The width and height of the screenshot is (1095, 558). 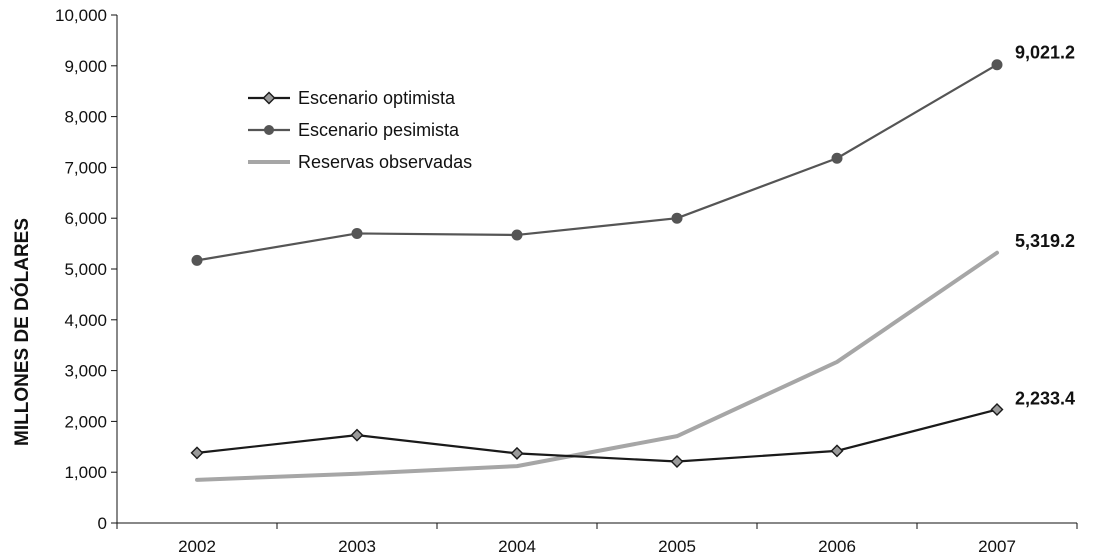 I want to click on y-tick-label: 2,000, so click(x=85, y=421).